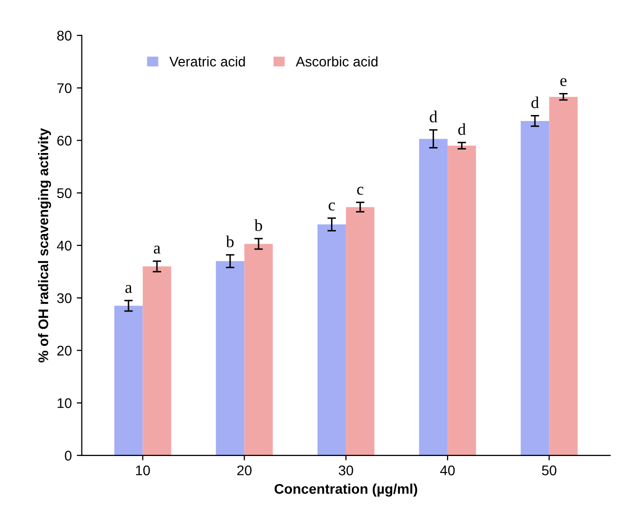 The height and width of the screenshot is (506, 629). I want to click on x-axis-title: Concentration (µg/ml), so click(346, 490).